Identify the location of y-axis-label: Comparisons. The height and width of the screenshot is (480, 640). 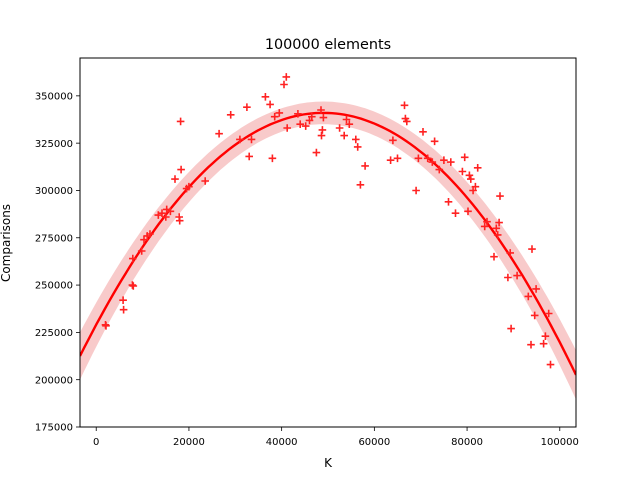
(6, 243).